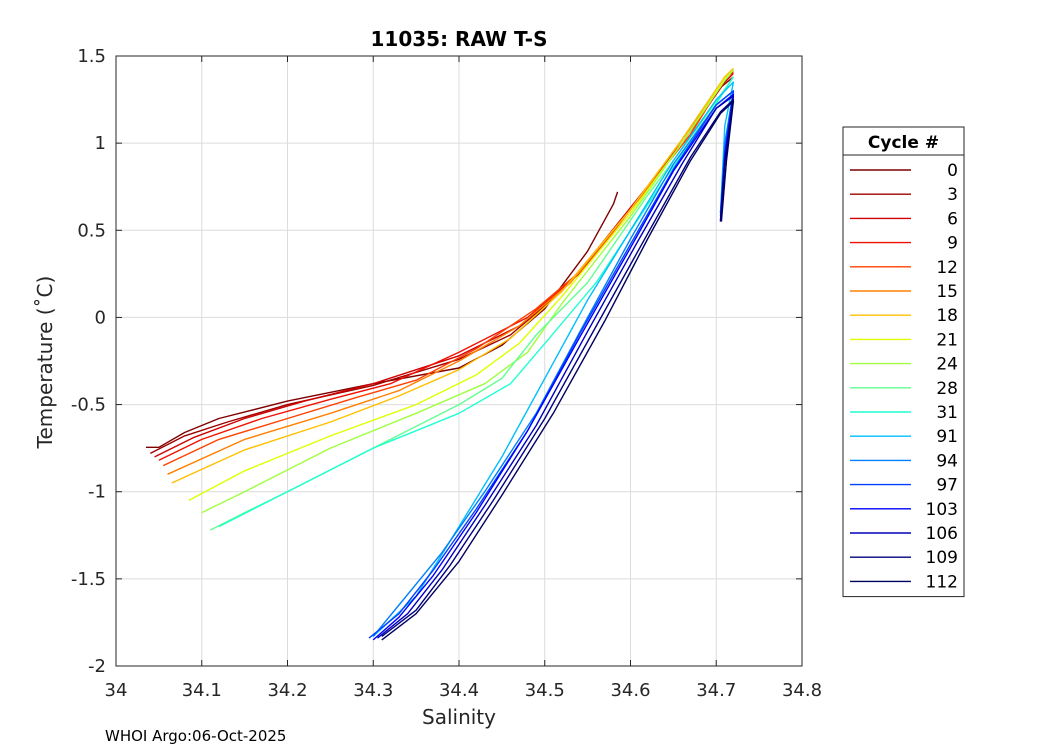 This screenshot has width=1050, height=750. What do you see at coordinates (97, 492) in the screenshot?
I see `y-tick-label: -1` at bounding box center [97, 492].